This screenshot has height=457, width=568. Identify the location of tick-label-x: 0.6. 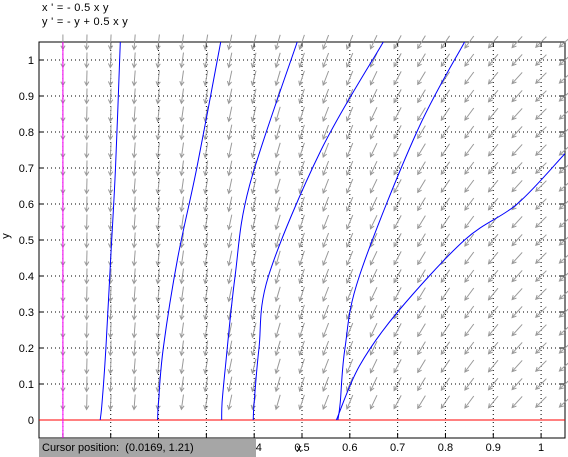
(349, 448).